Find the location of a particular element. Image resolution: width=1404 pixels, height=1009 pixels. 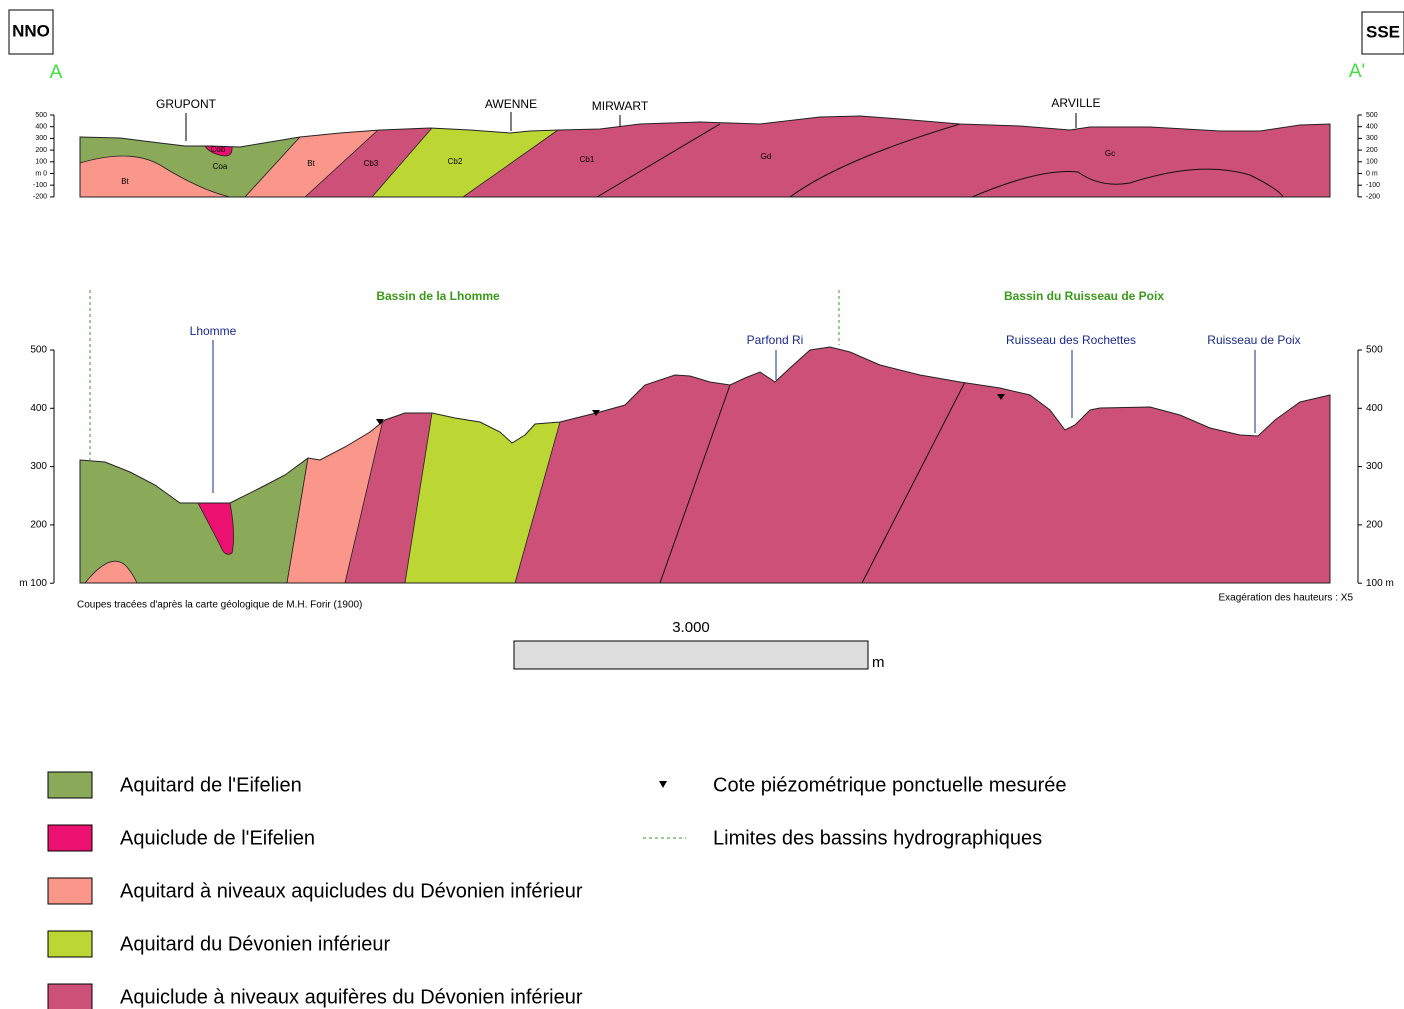

top-outline is located at coordinates (705, 156).